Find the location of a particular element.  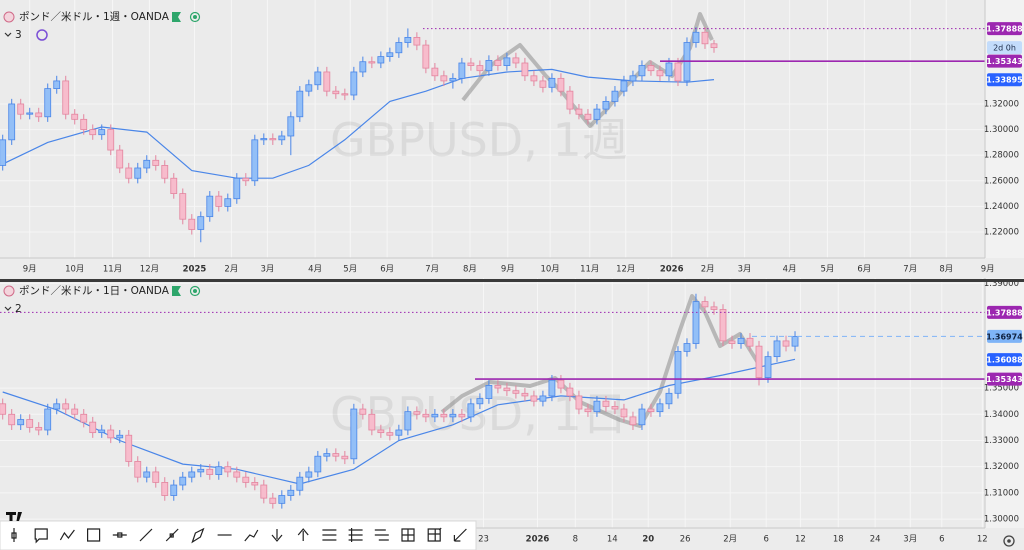

y-tick-label: 1.39000 is located at coordinates (1001, 284).